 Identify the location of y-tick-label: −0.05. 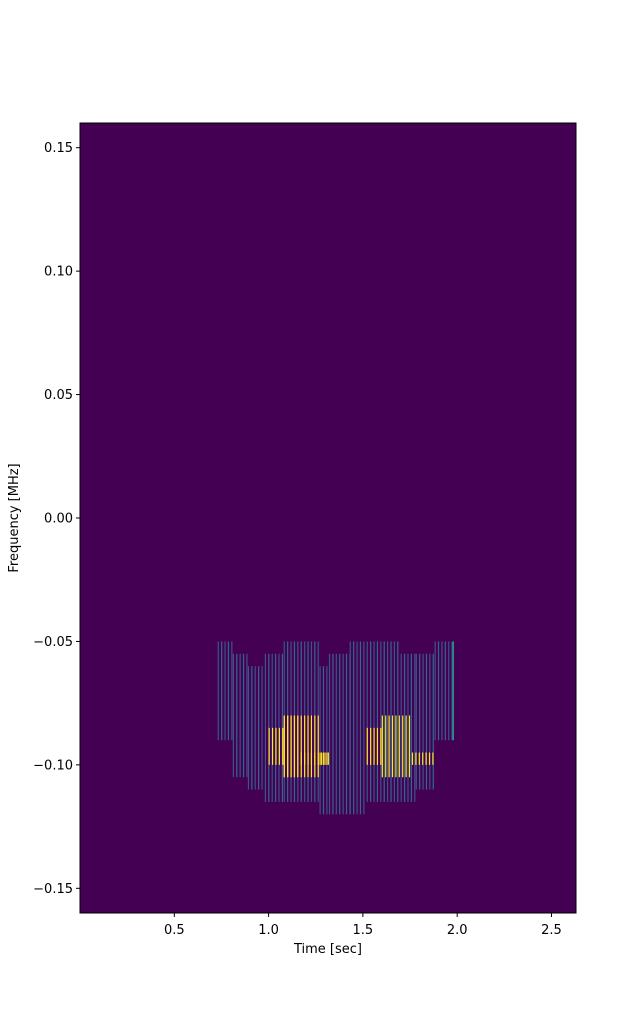
(53, 642).